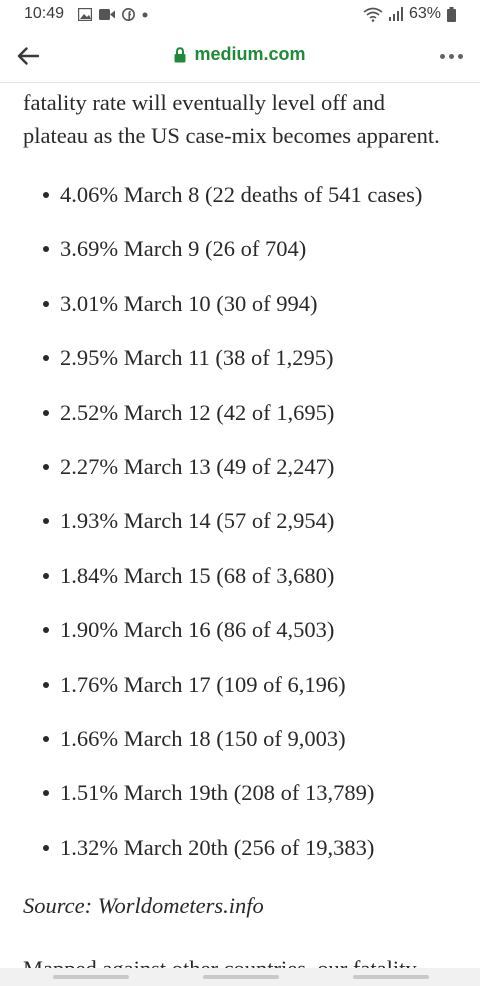 The image size is (480, 986). Describe the element at coordinates (391, 977) in the screenshot. I see `system-back-button` at that location.